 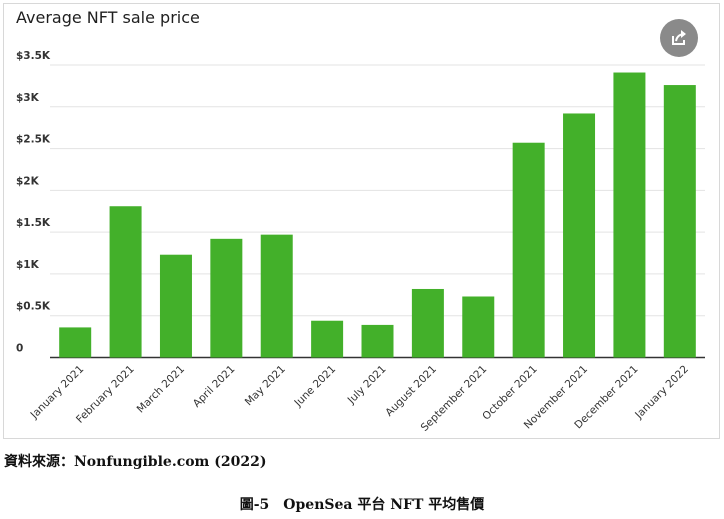 I want to click on x-tick-label: July 2021, so click(x=367, y=385).